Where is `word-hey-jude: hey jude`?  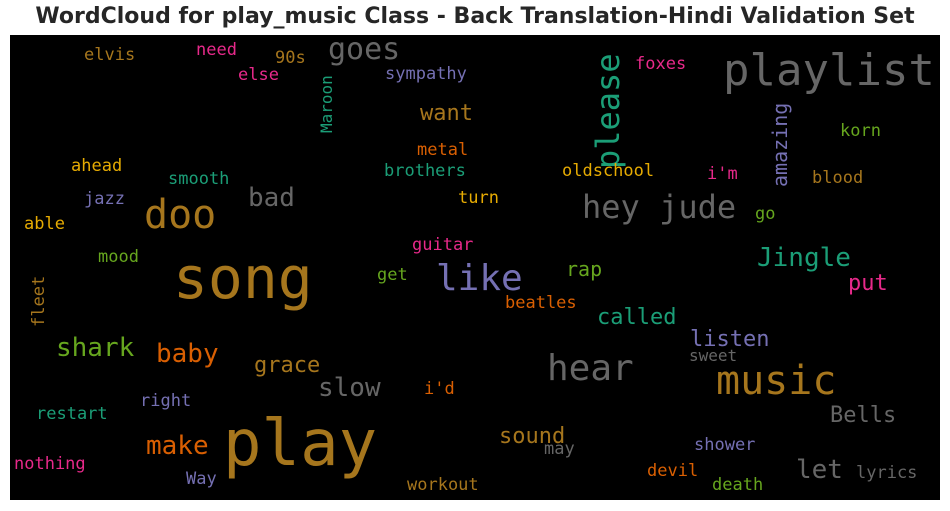
word-hey-jude: hey jude is located at coordinates (659, 207).